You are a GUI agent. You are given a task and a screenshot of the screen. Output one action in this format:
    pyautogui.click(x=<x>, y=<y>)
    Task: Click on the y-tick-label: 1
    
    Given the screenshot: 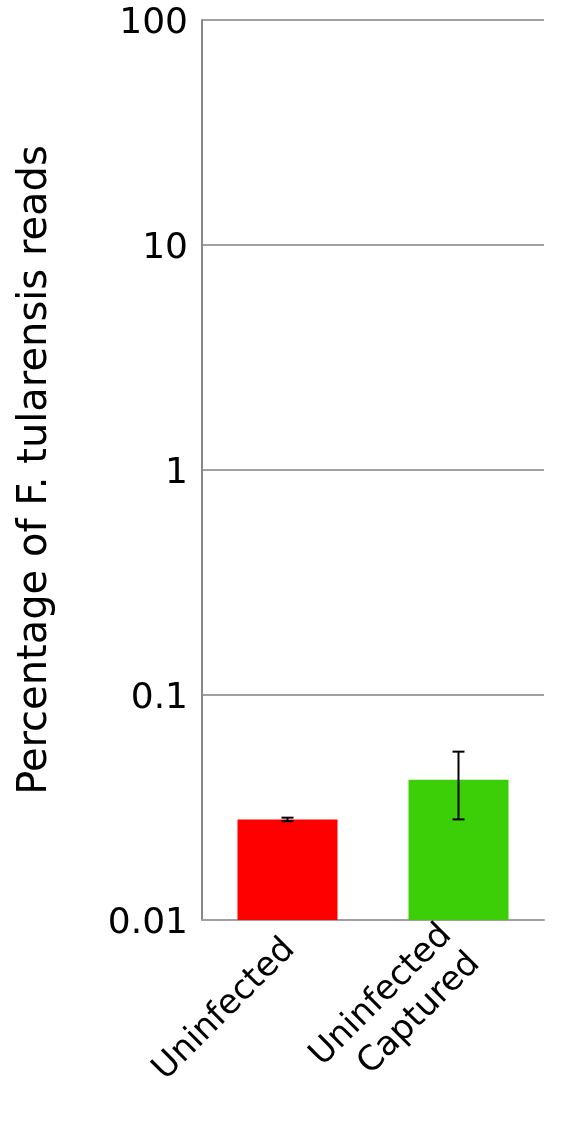 What is the action you would take?
    pyautogui.click(x=176, y=470)
    